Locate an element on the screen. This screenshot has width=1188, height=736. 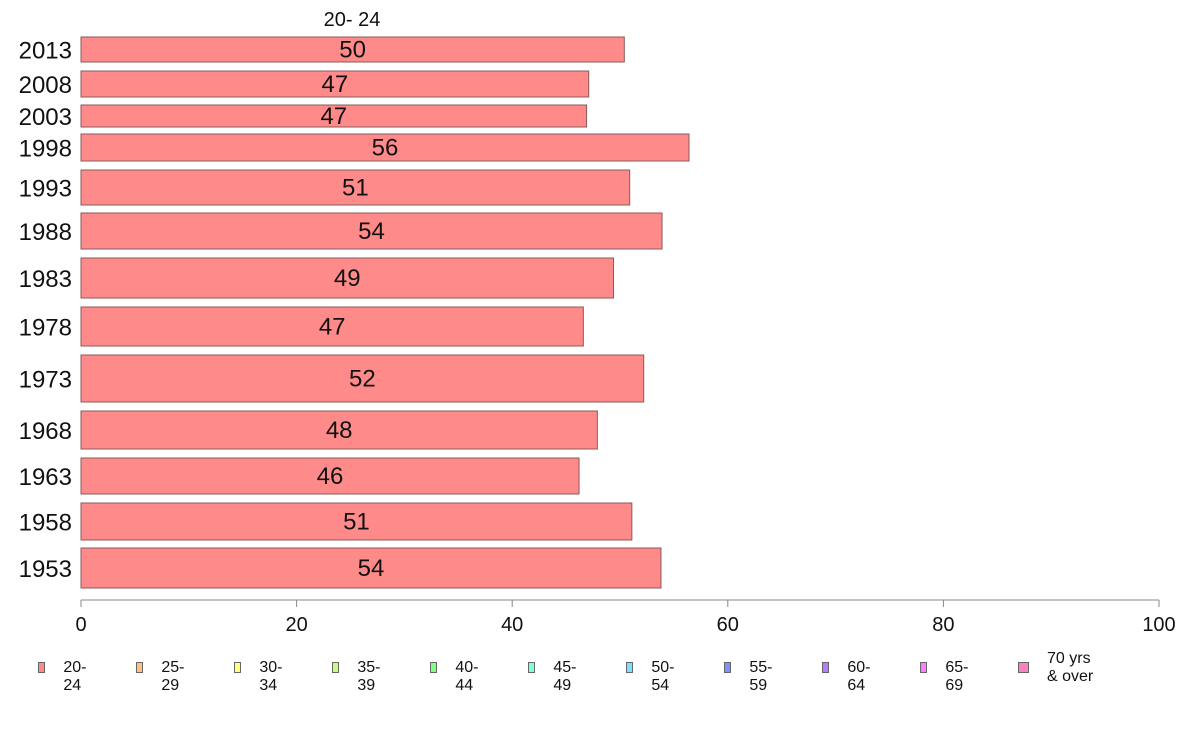
bar-1968 is located at coordinates (339, 430).